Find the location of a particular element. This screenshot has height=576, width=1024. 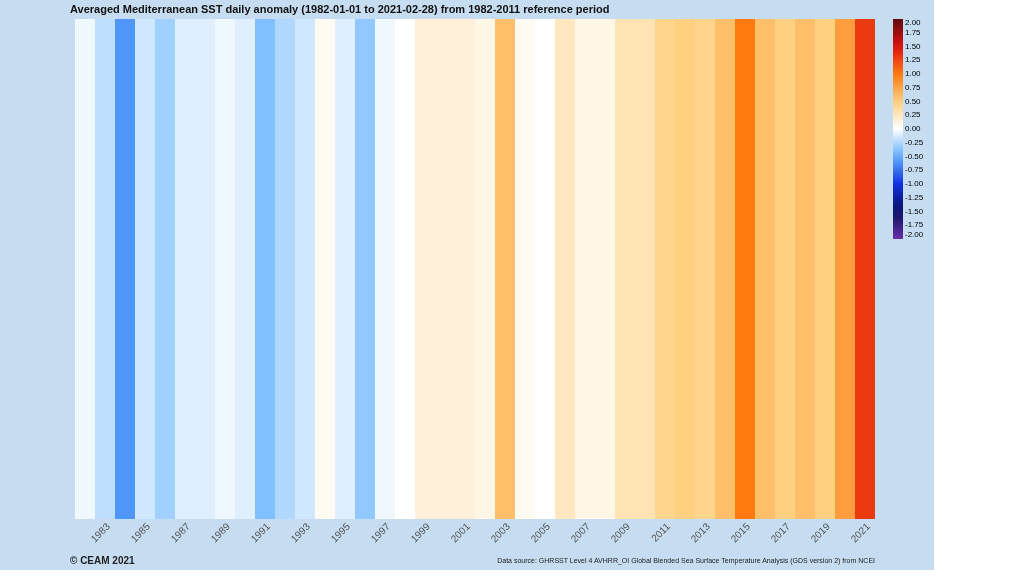

color-bar-label: 1.75 is located at coordinates (913, 32).